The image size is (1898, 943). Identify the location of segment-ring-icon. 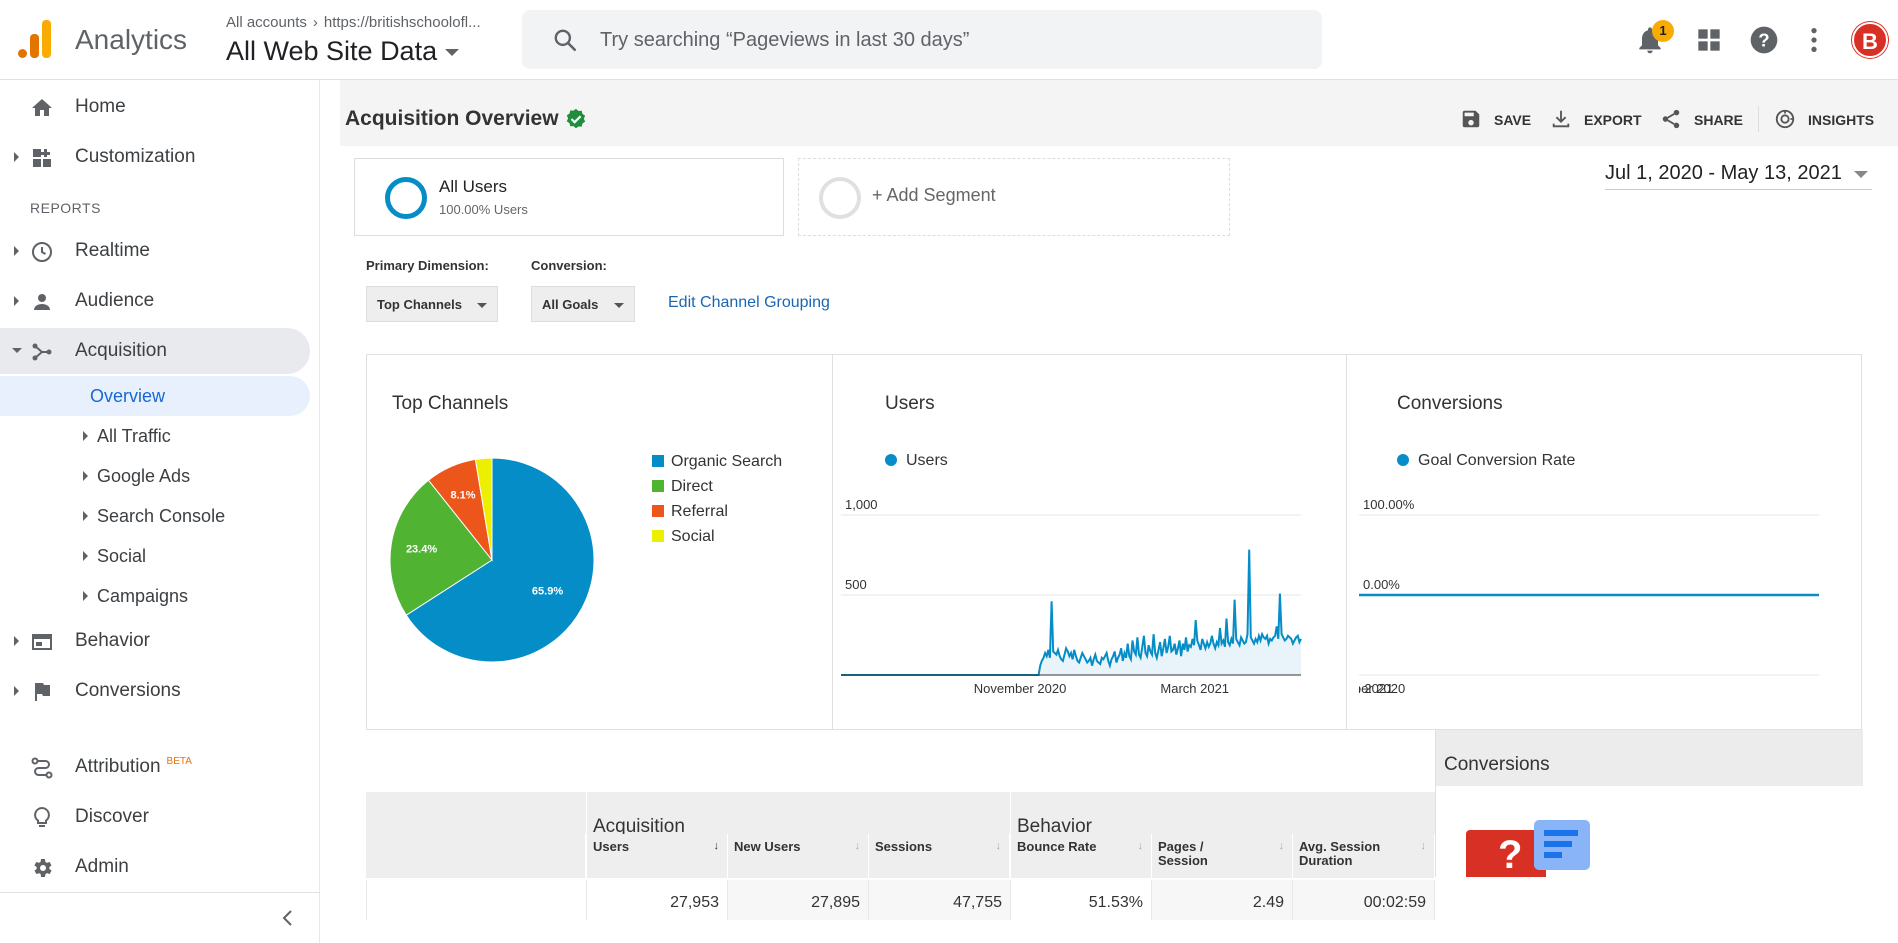
(406, 198).